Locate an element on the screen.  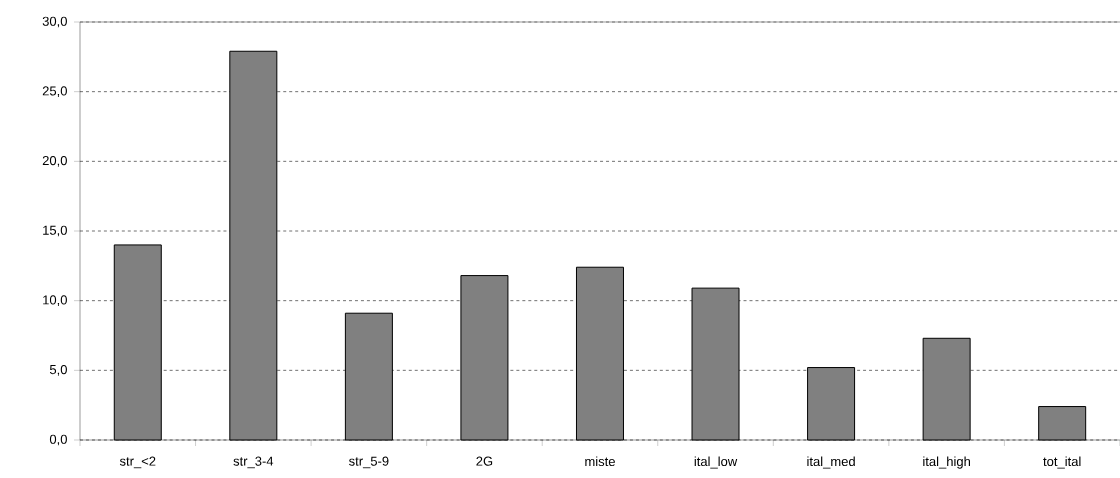
y-tick-label: 0,0 is located at coordinates (58, 440).